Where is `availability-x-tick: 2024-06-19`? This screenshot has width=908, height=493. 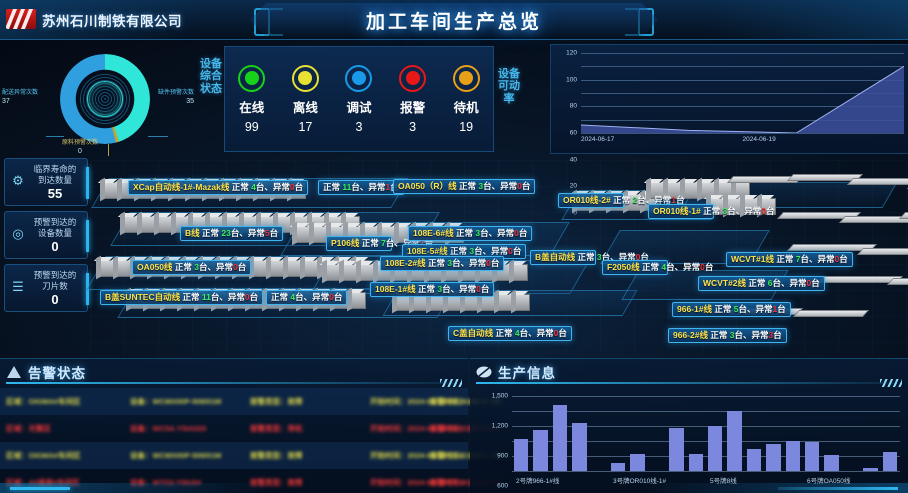 availability-x-tick: 2024-06-19 is located at coordinates (759, 139).